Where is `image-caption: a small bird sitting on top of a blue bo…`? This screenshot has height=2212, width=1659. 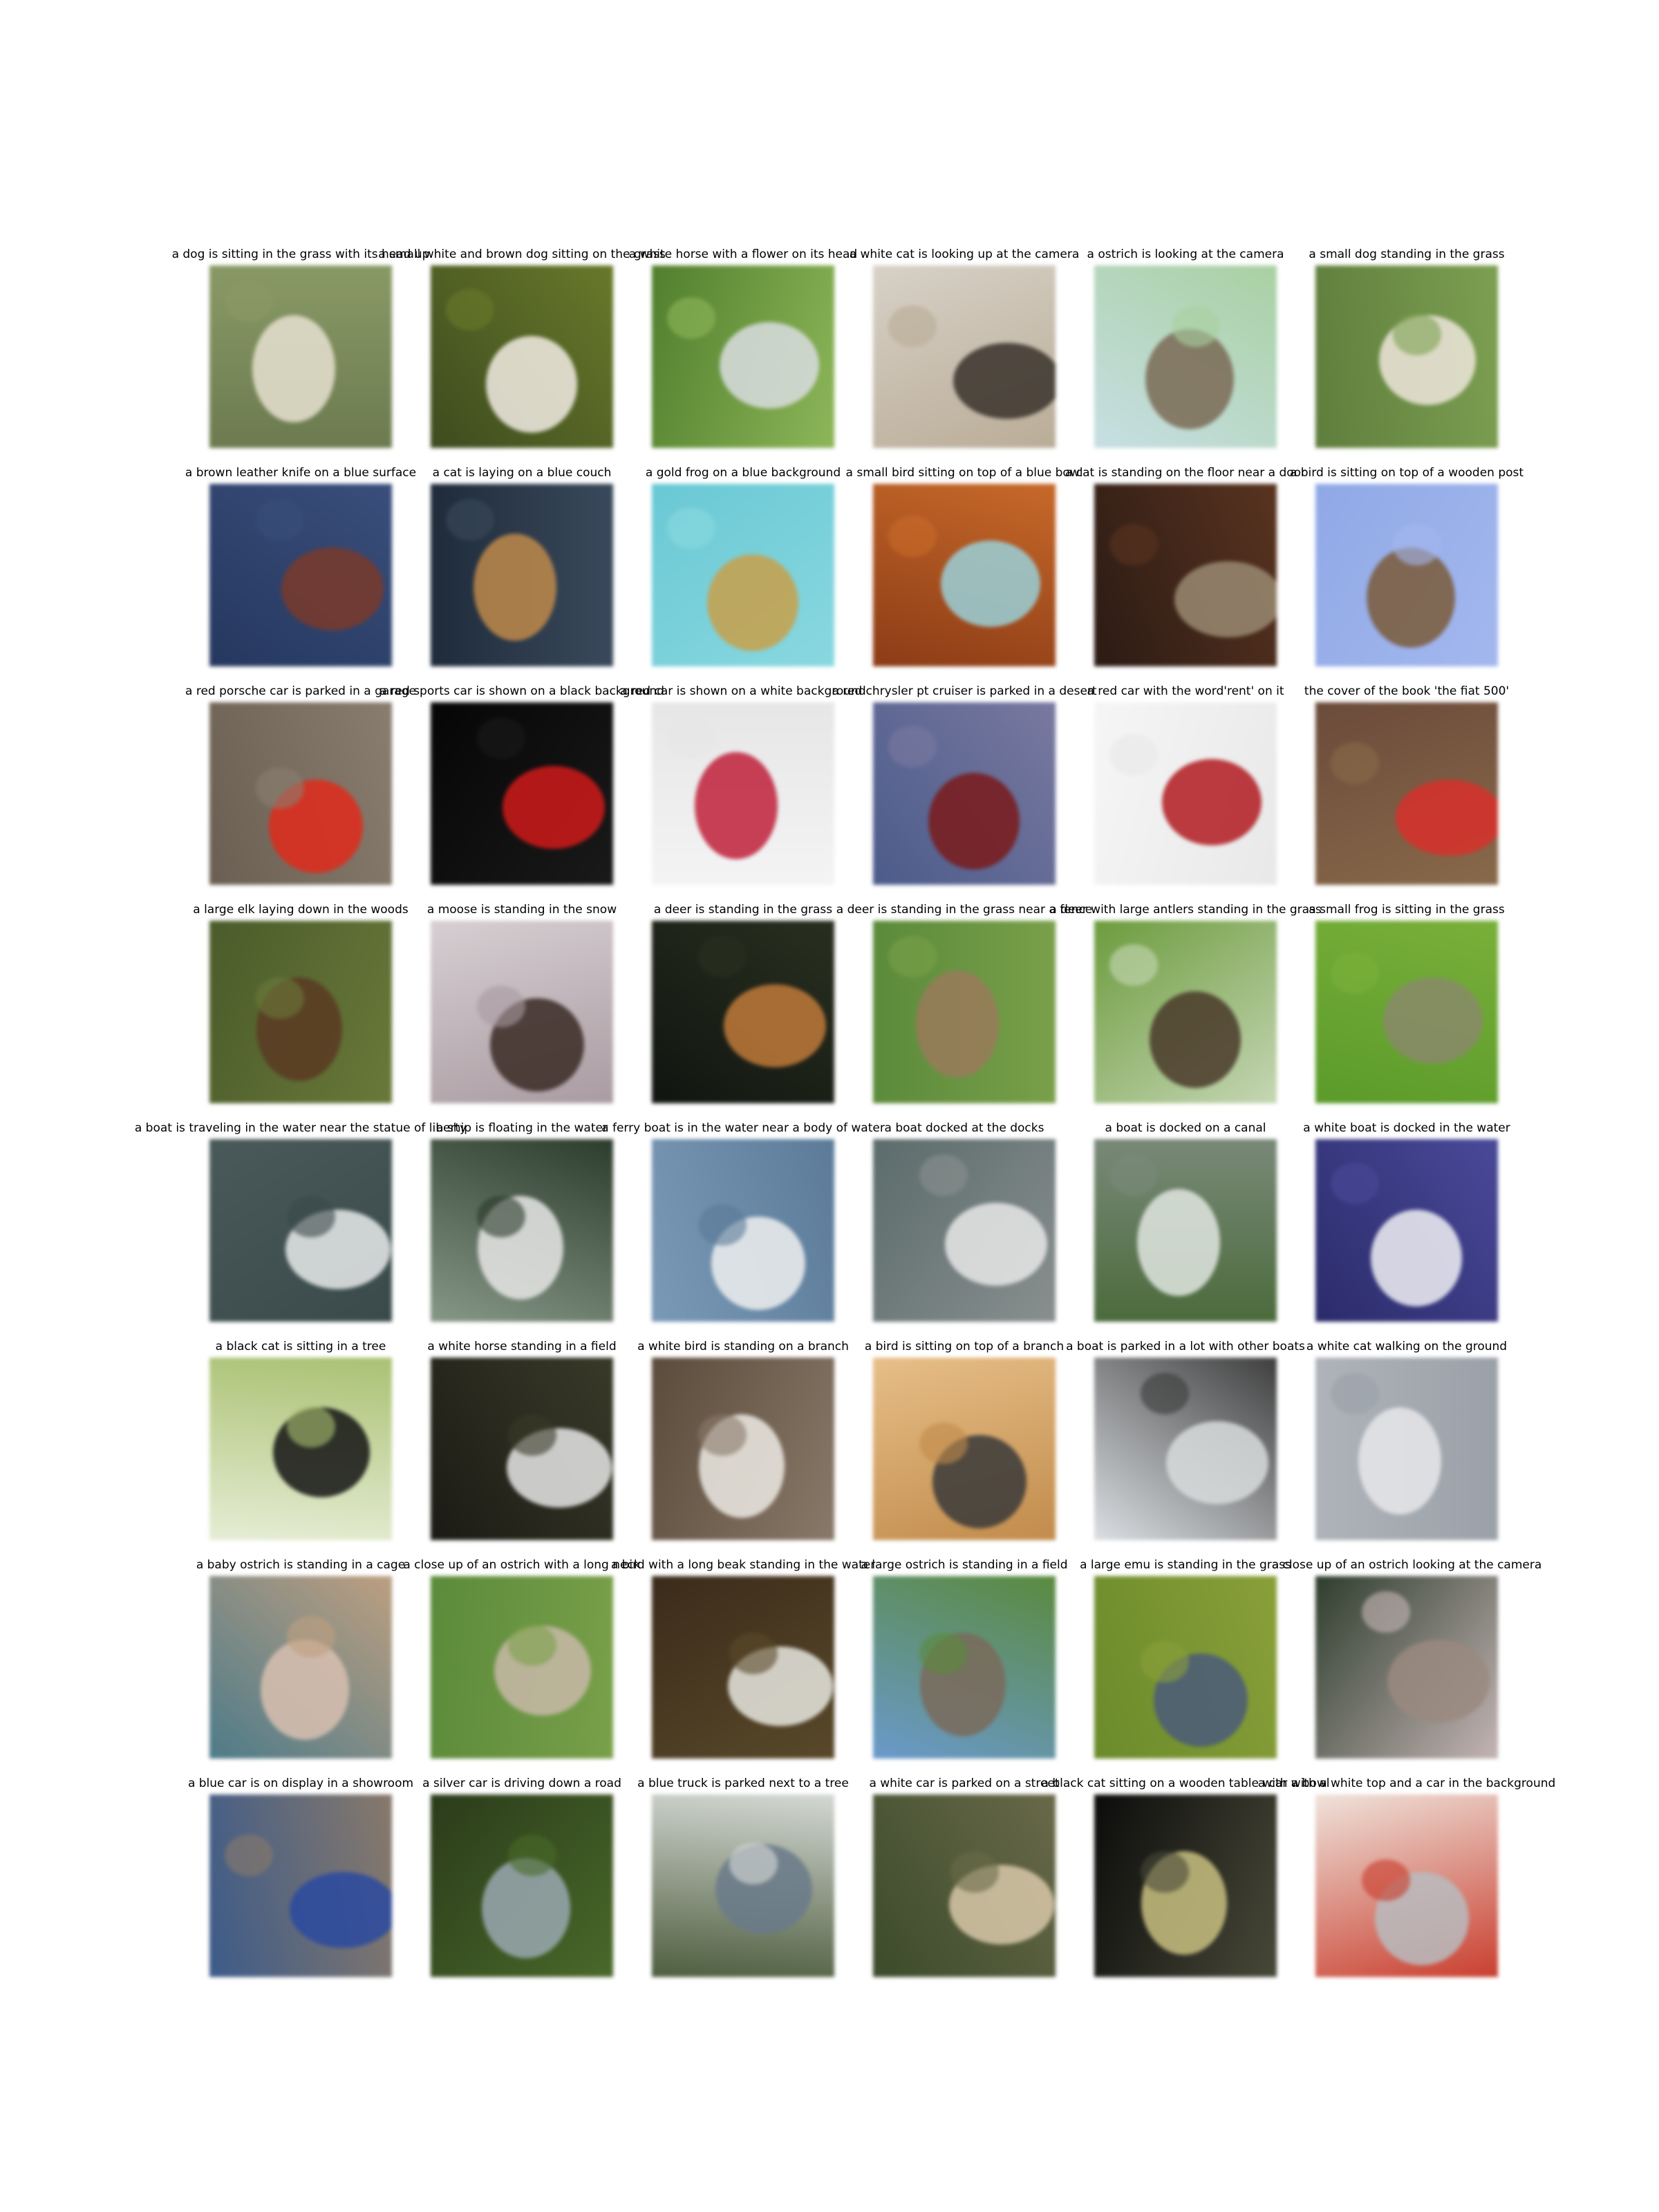
image-caption: a small bird sitting on top of a blue bo… is located at coordinates (964, 473).